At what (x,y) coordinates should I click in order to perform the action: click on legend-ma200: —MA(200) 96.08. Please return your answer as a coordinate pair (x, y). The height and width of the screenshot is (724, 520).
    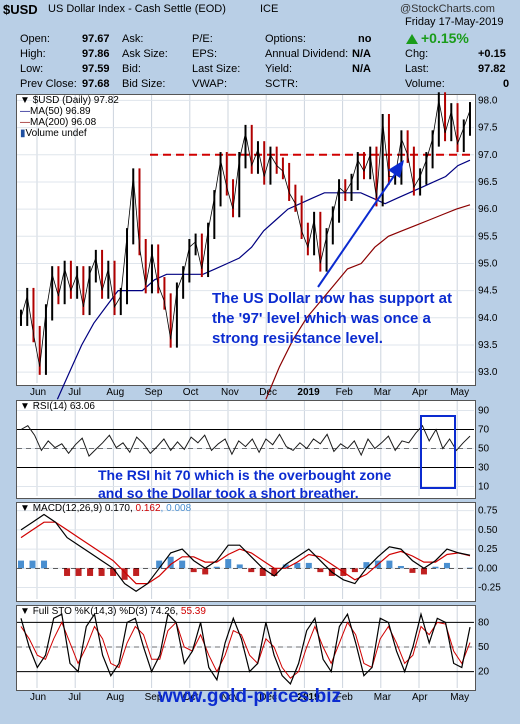
    Looking at the image, I should click on (58, 122).